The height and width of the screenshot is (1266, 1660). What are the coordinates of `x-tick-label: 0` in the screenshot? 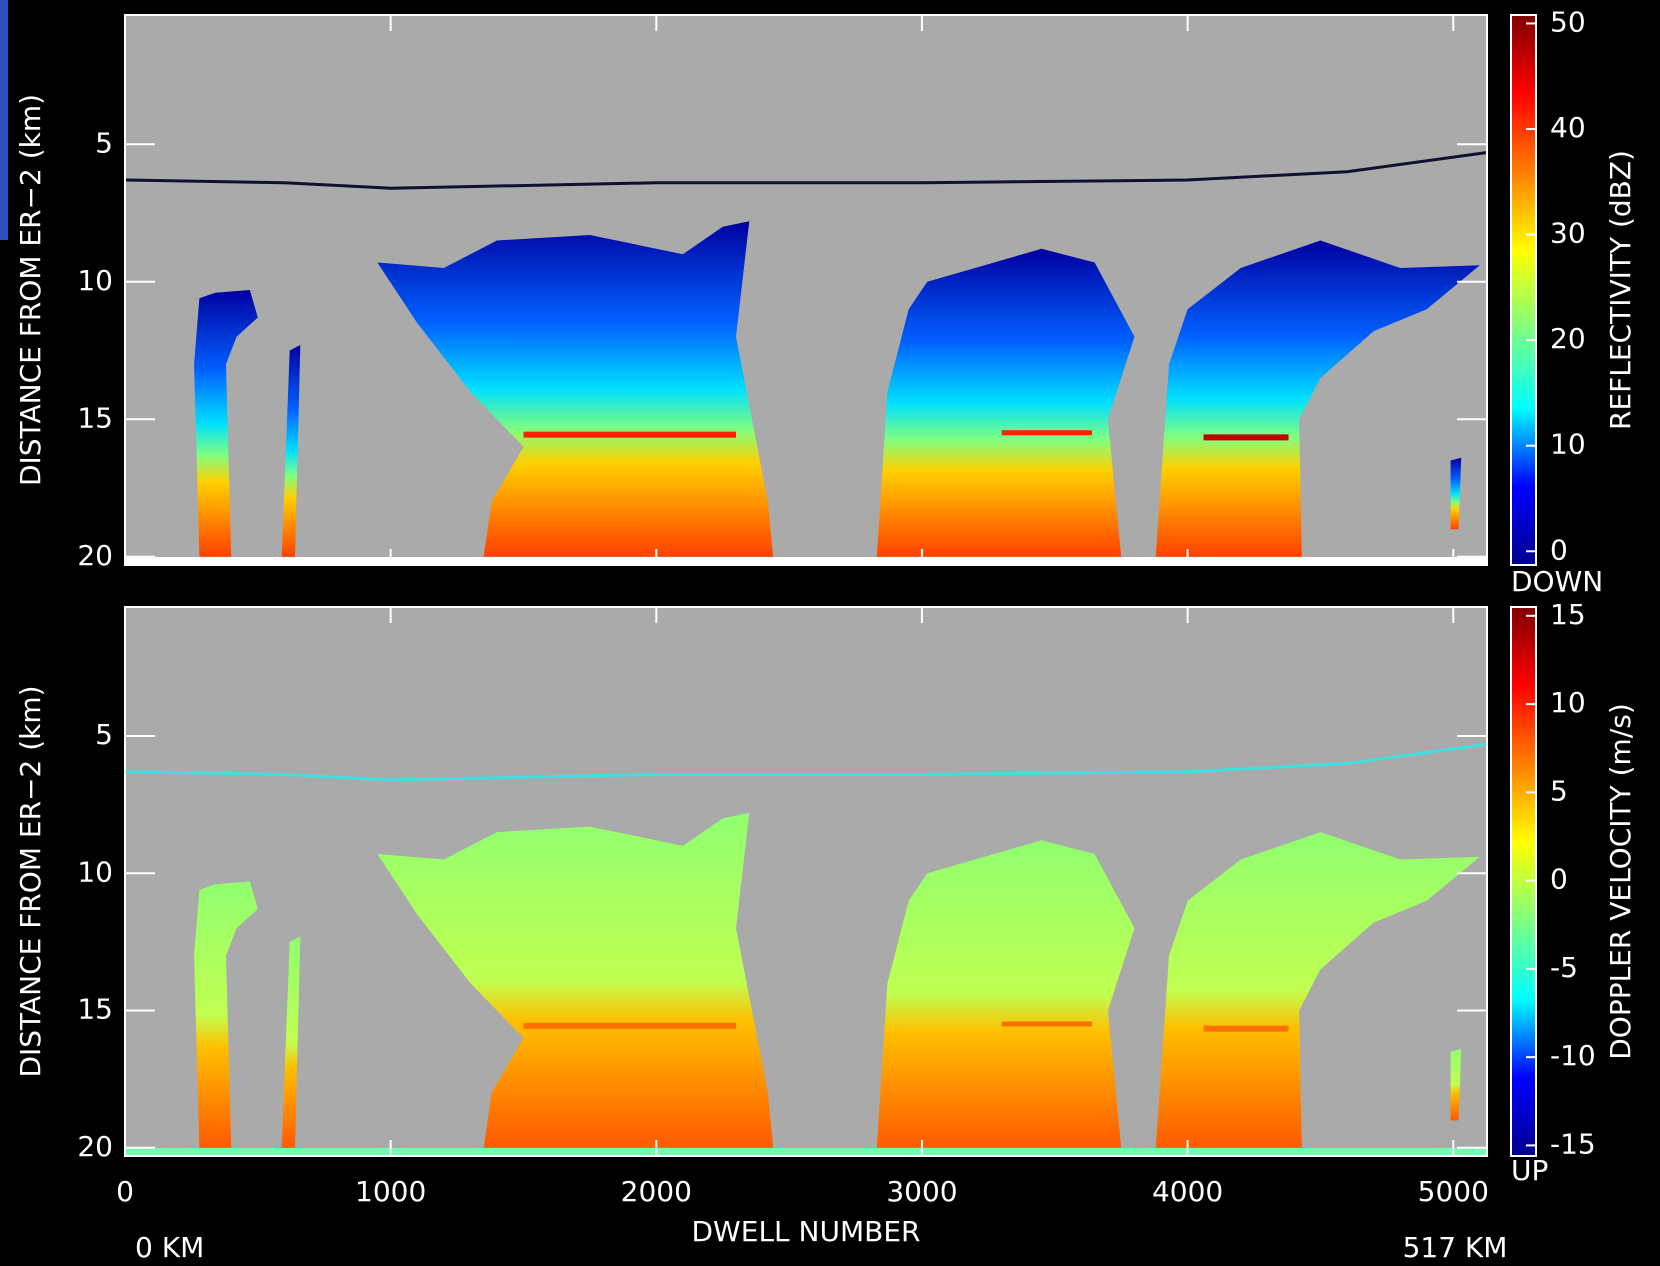 It's located at (125, 1191).